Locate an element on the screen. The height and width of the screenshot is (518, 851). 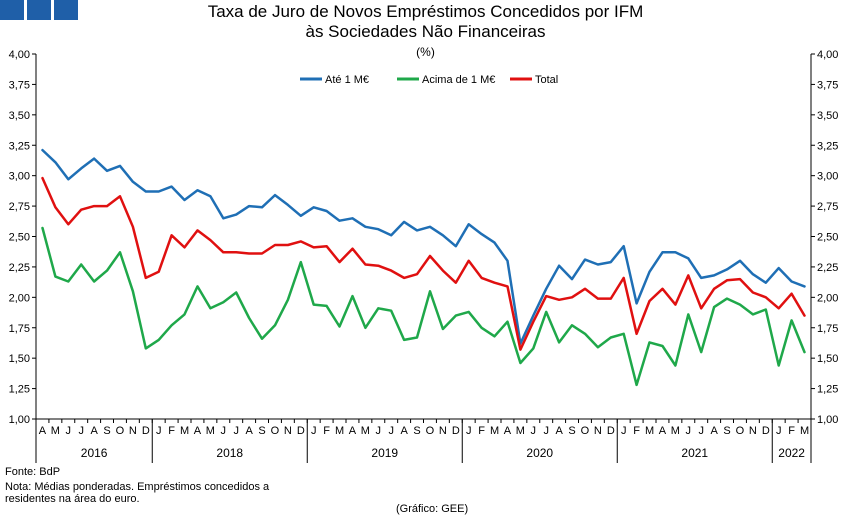
y-tick-label-left: 2,25 is located at coordinates (19, 268).